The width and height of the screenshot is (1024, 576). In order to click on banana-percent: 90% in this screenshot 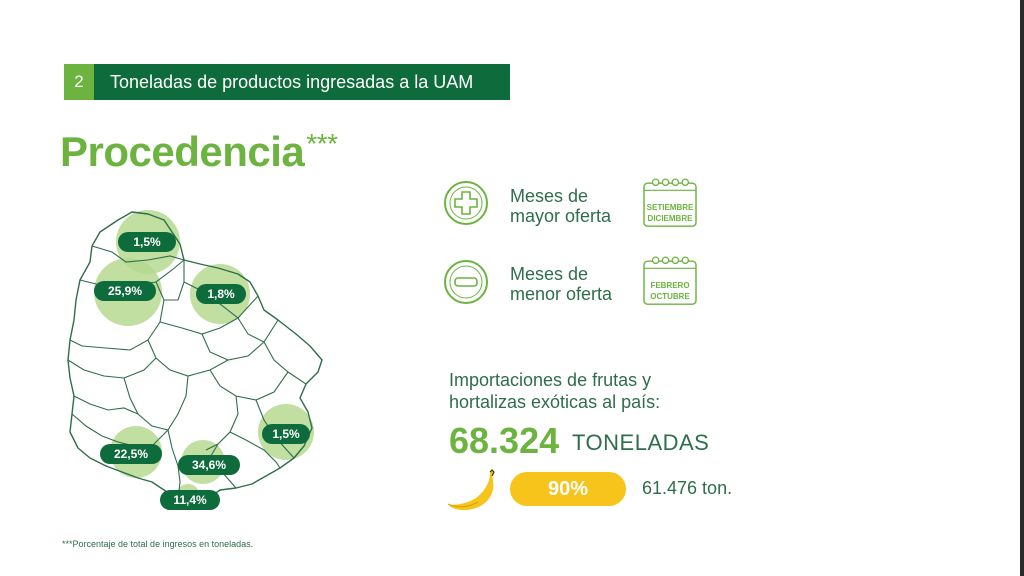, I will do `click(568, 489)`.